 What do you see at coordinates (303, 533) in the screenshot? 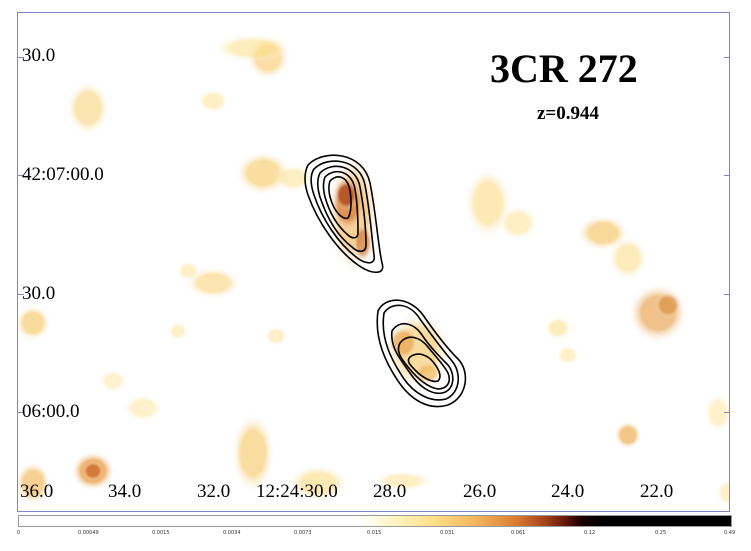
I see `colorbar-label: 0.0073` at bounding box center [303, 533].